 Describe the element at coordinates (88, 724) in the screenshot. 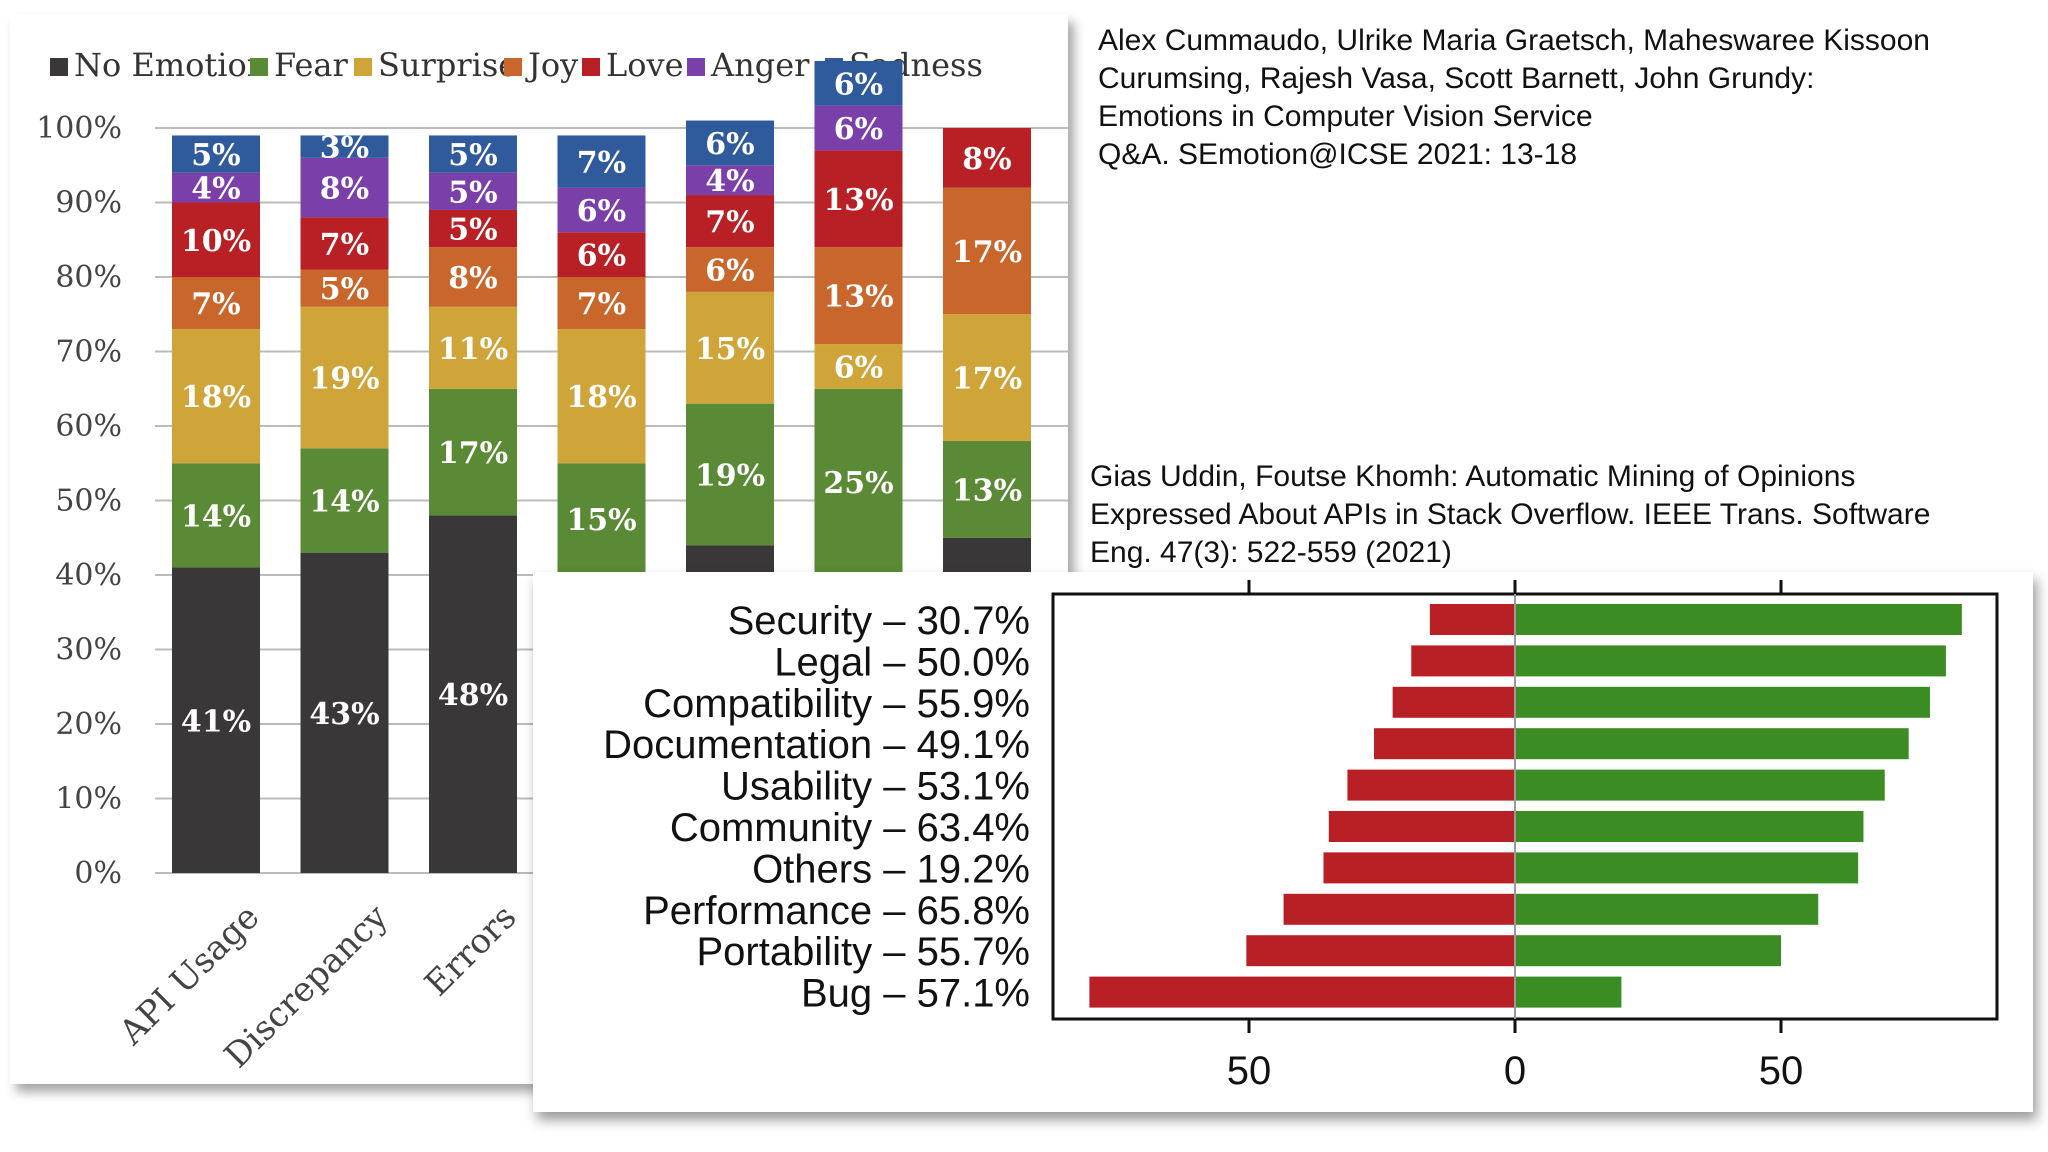

I see `y-tick-label: 20%` at that location.